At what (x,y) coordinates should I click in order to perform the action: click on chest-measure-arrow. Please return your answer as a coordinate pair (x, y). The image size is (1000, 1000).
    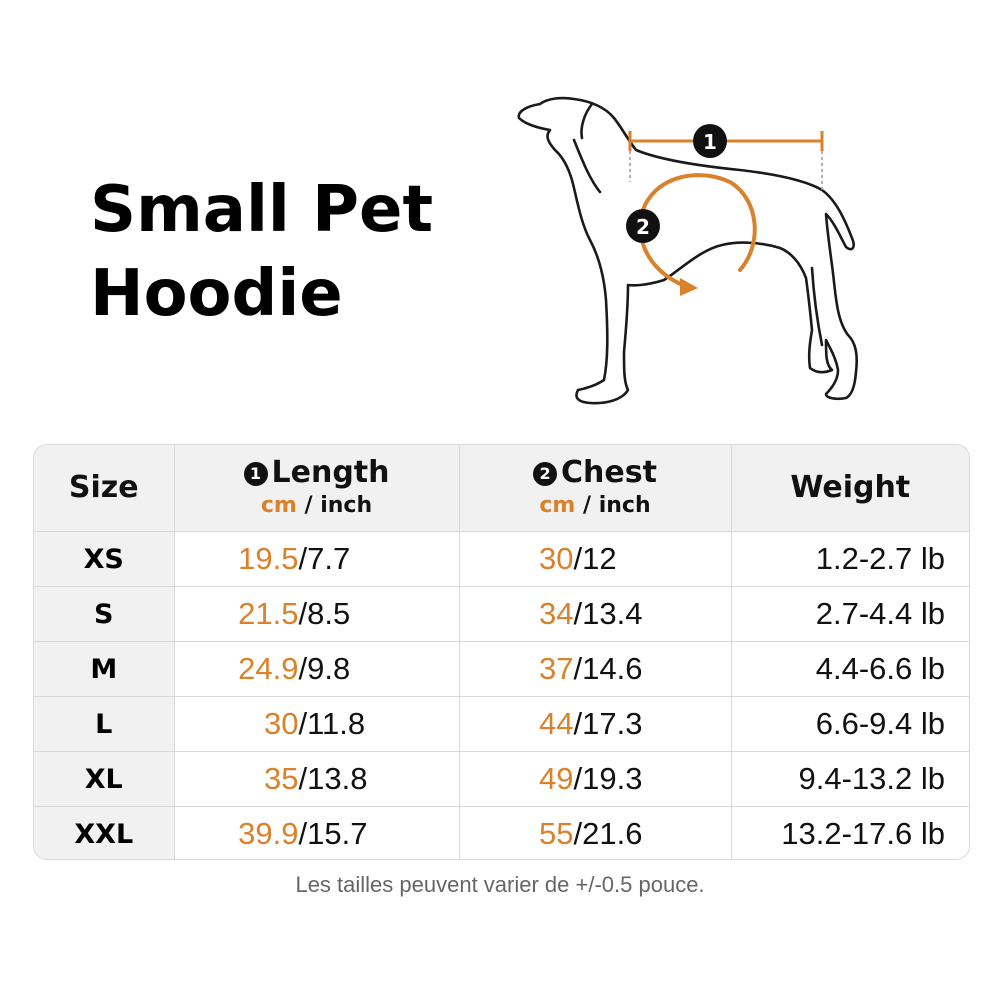
    Looking at the image, I should click on (697, 234).